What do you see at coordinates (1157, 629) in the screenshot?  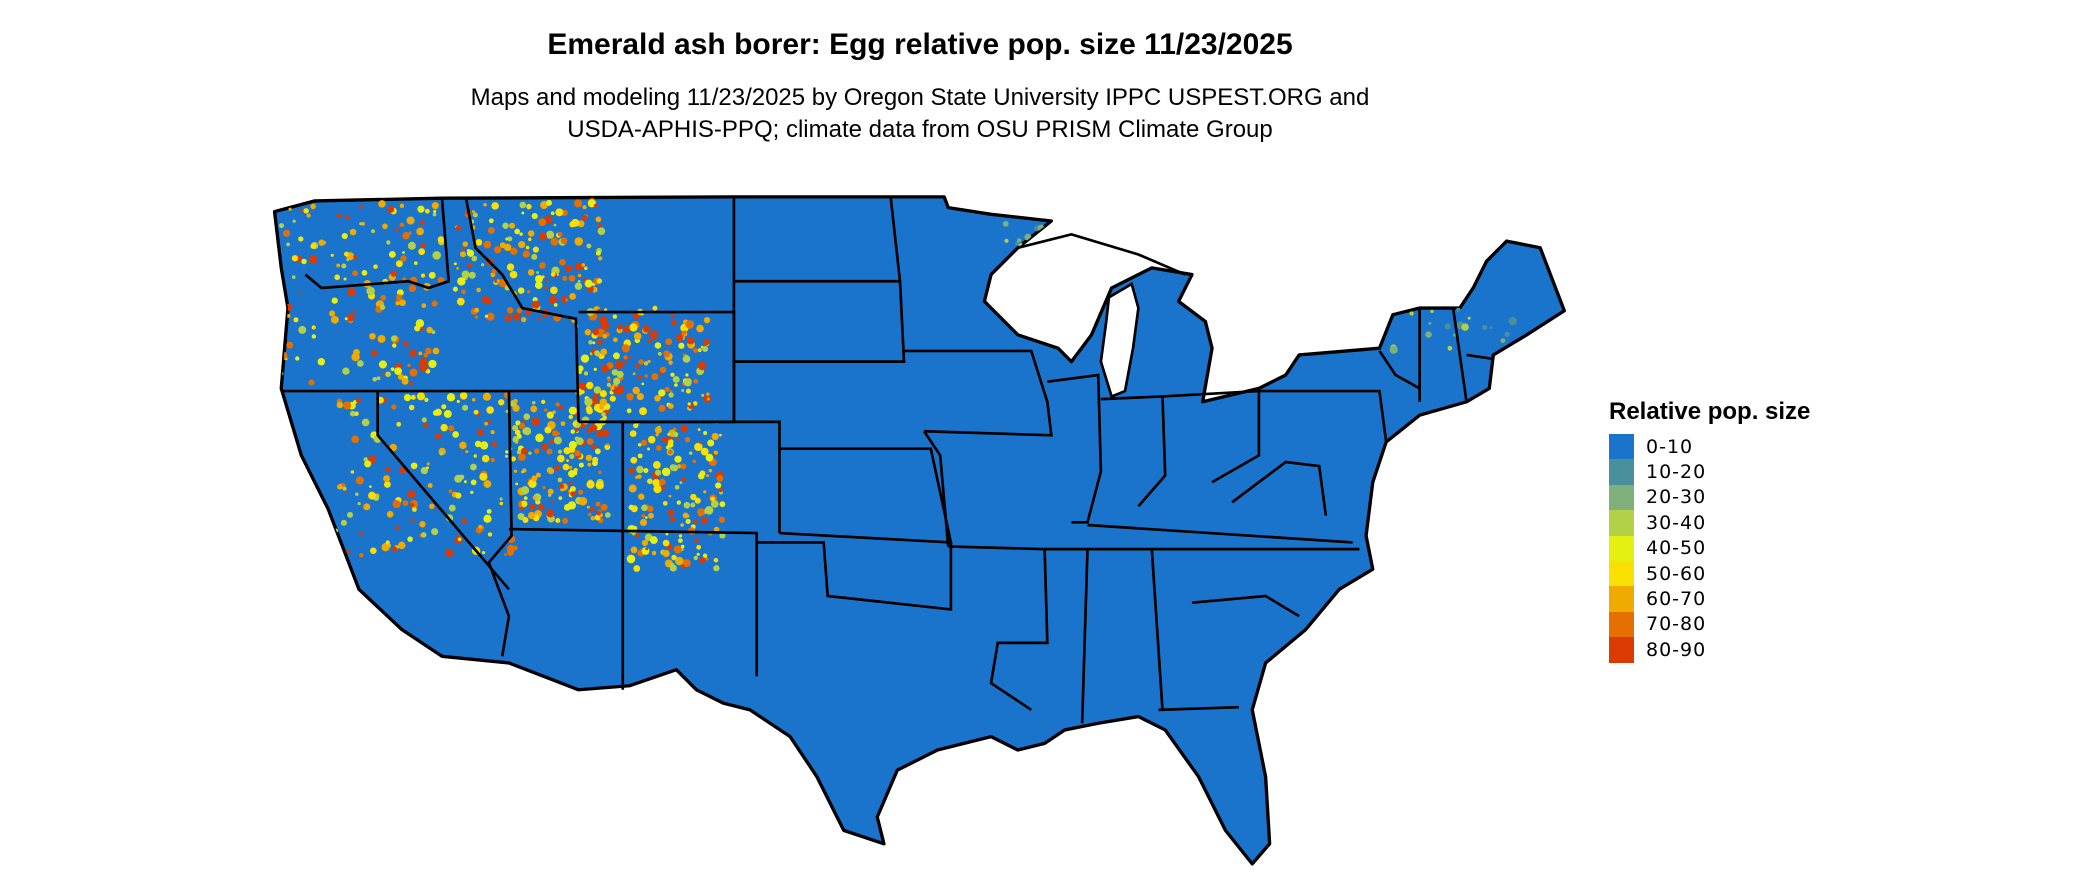 I see `state-border` at bounding box center [1157, 629].